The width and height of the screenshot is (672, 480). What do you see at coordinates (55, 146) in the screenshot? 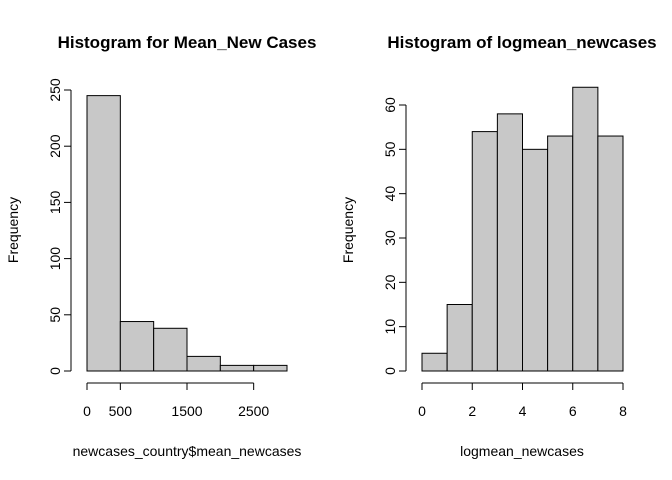
I see `y-tick-label: 200` at bounding box center [55, 146].